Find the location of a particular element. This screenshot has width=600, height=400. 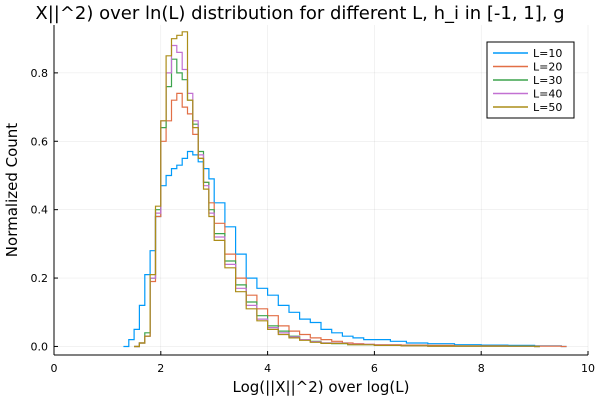

x-tick-labels: 0 2 4 6 8 10 is located at coordinates (323, 363).